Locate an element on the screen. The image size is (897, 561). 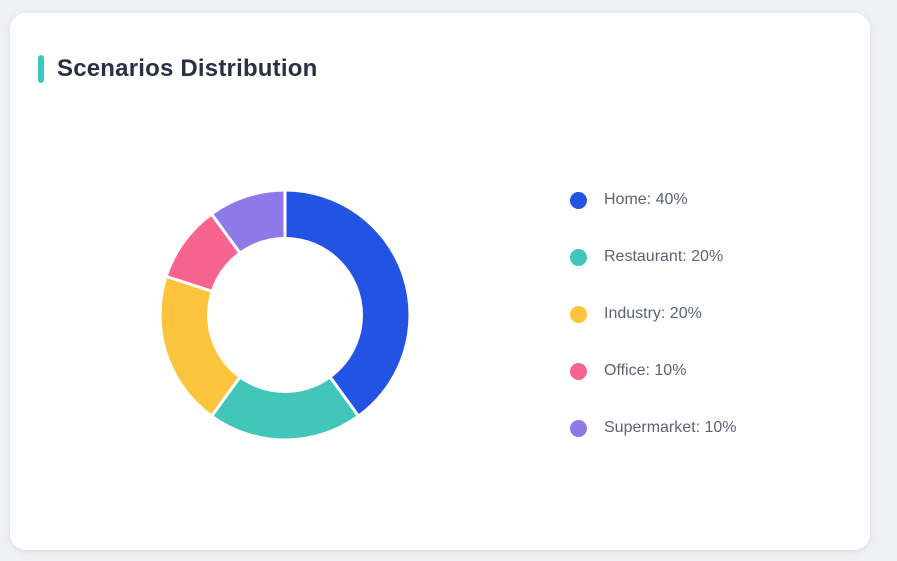
legend-dot-office is located at coordinates (578, 371).